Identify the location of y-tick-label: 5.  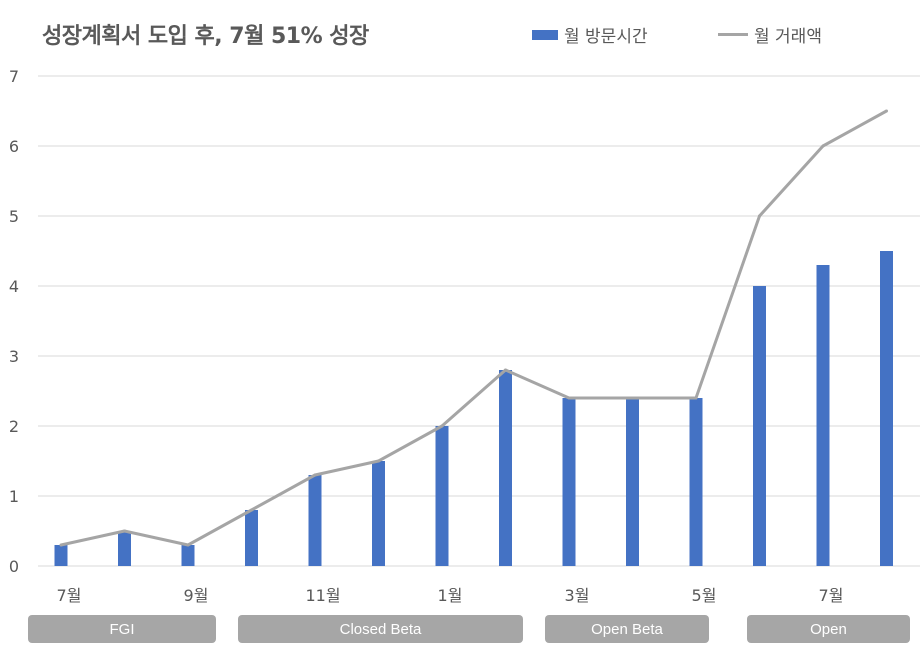
(14, 216).